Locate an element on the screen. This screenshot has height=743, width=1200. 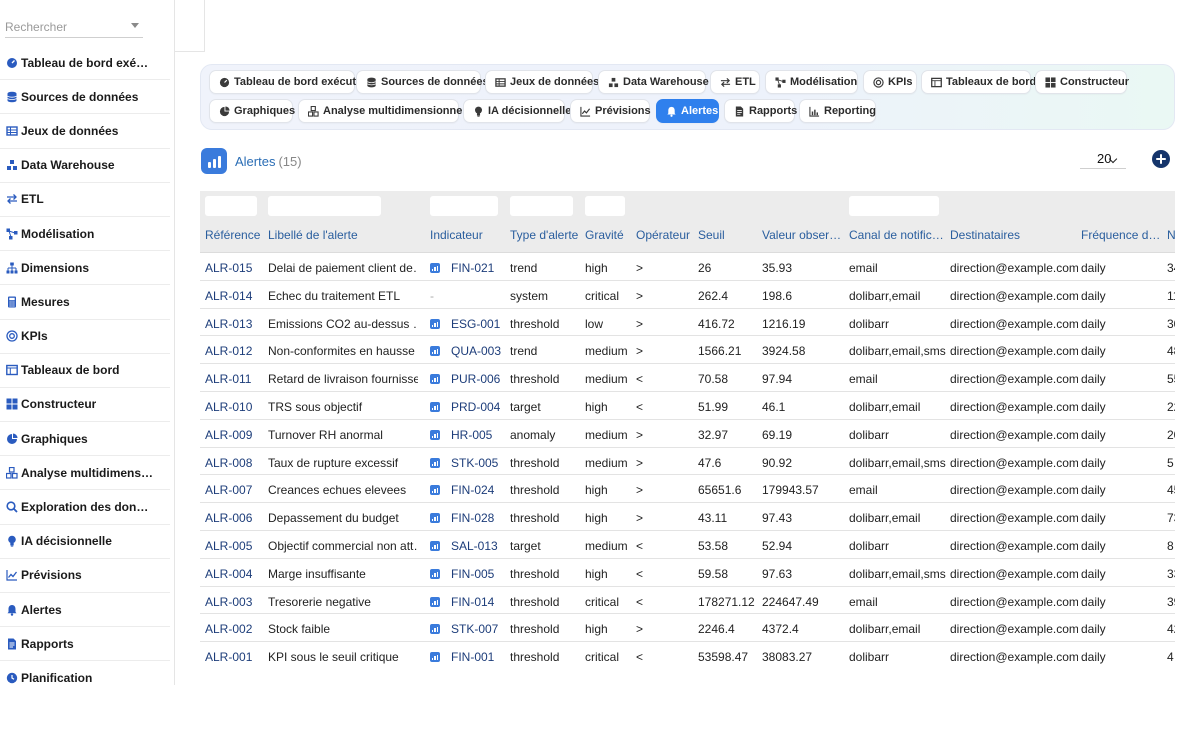
tab-database: Sources de données is located at coordinates (422, 82).